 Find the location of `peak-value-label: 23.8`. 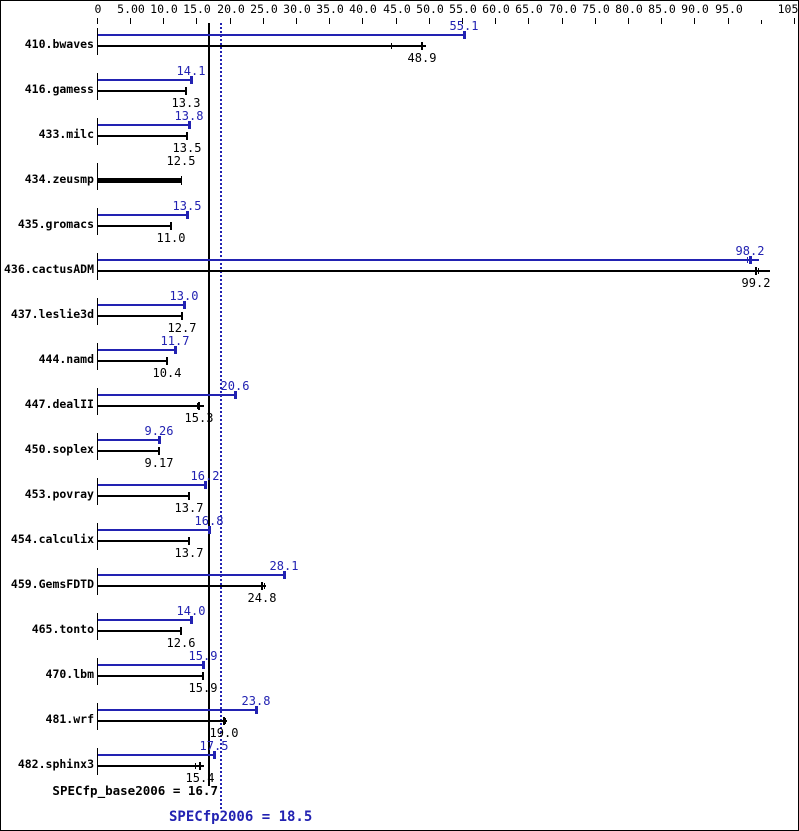

peak-value-label: 23.8 is located at coordinates (256, 701).